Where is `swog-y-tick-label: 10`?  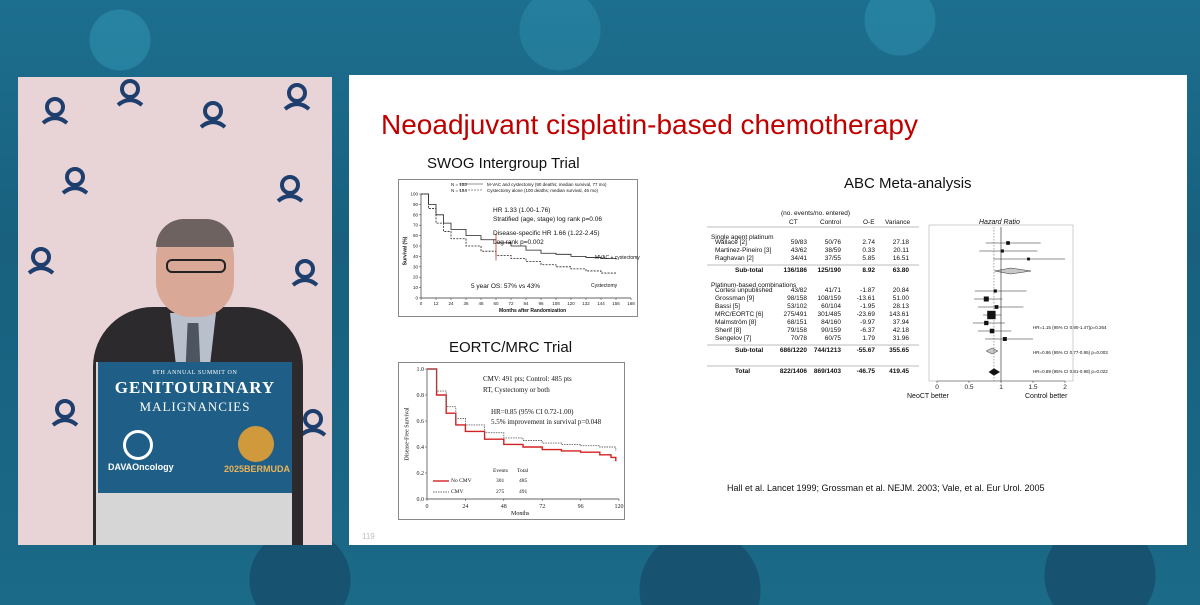 swog-y-tick-label: 10 is located at coordinates (416, 287).